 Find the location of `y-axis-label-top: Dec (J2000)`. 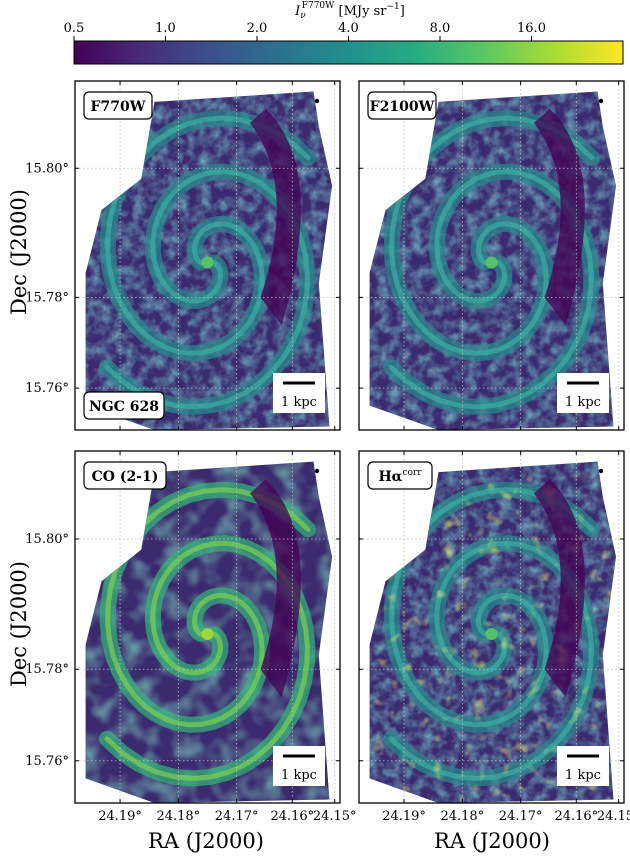

y-axis-label-top: Dec (J2000) is located at coordinates (19, 252).